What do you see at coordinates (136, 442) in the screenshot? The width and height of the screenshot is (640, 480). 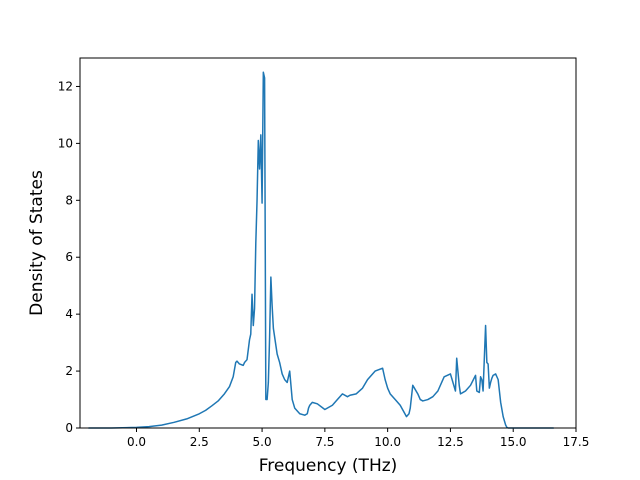 I see `x-tick-label: 0.0` at bounding box center [136, 442].